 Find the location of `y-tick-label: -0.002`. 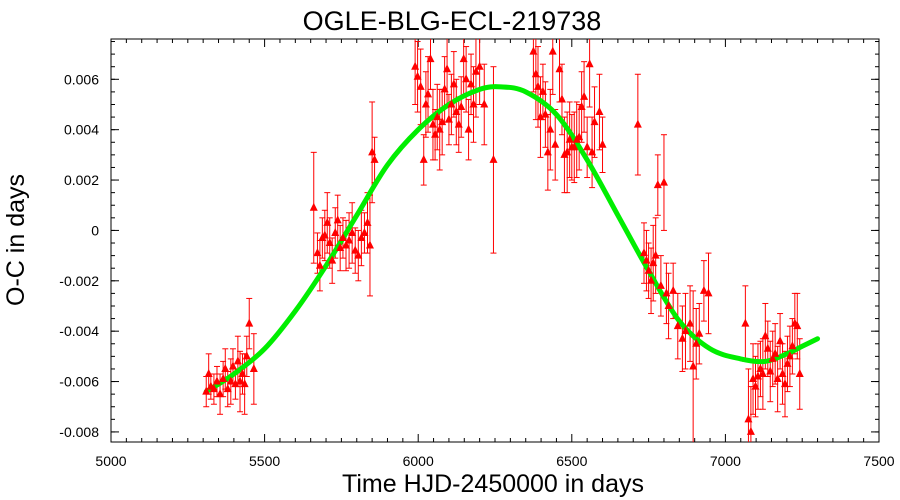

y-tick-label: -0.002 is located at coordinates (79, 281).